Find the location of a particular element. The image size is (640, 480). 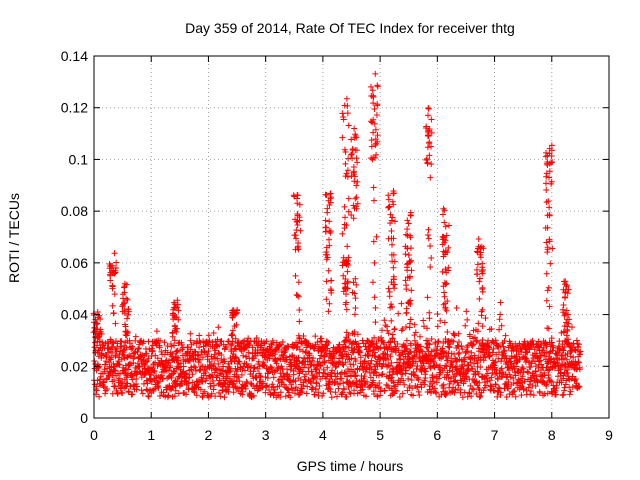

x-tick-label: 8 is located at coordinates (552, 435).